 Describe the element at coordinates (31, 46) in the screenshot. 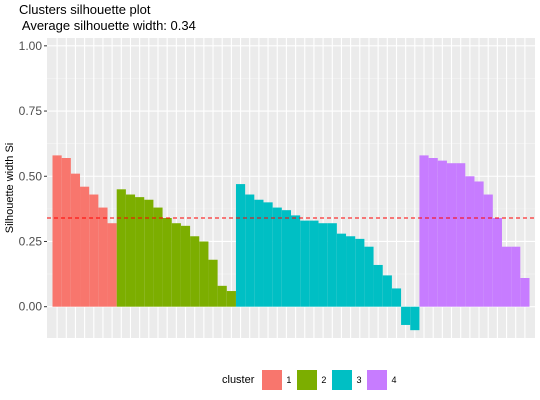

I see `y-tick-label: 1.00` at that location.